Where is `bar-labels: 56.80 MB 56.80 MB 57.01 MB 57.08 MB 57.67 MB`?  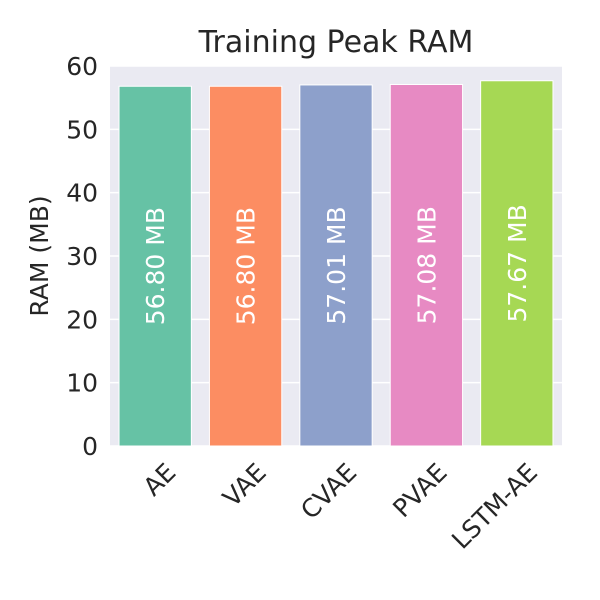
bar-labels: 56.80 MB 56.80 MB 57.01 MB 57.08 MB 57.67 MB is located at coordinates (336, 264).